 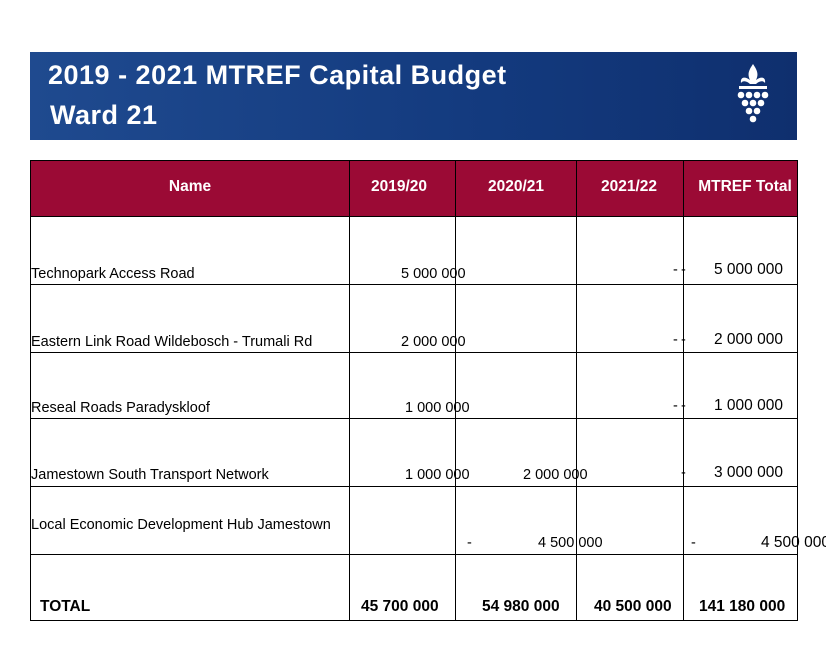 I want to click on cell-value: 3 000 000, so click(x=748, y=472).